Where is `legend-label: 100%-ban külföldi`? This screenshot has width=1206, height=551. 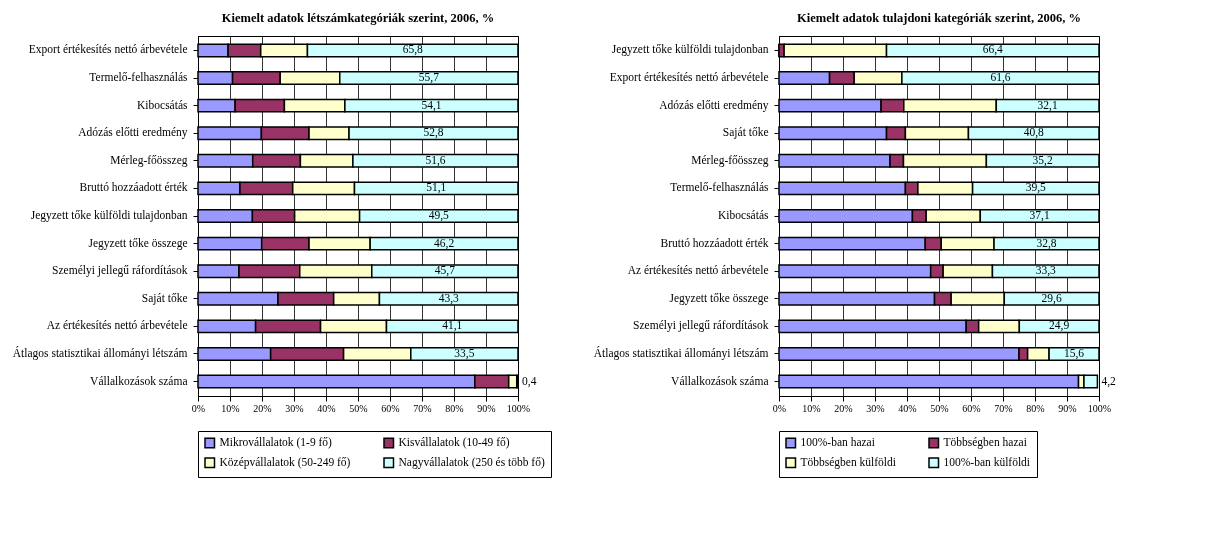
legend-label: 100%-ban külföldi is located at coordinates (987, 461).